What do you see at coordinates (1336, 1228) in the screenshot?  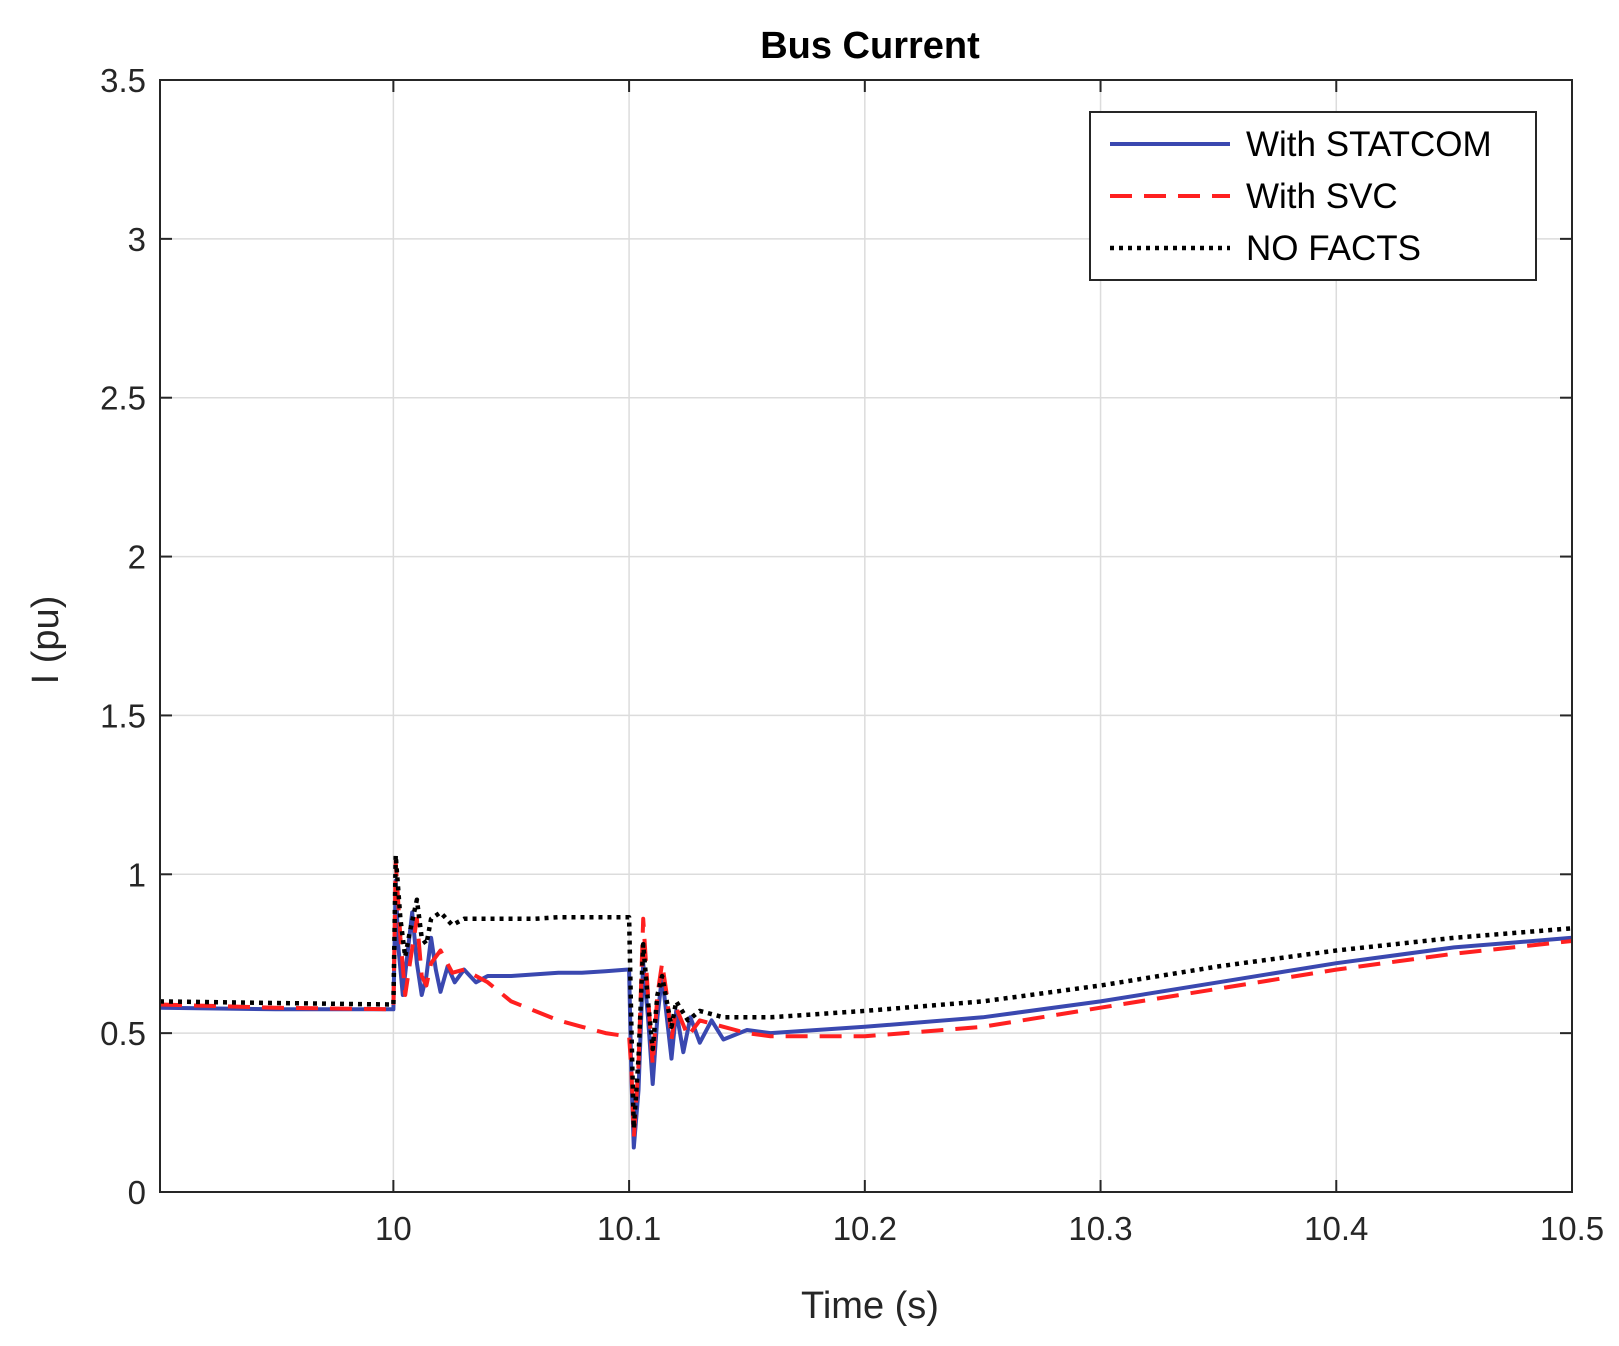 I see `x-tick-label: 10.4` at bounding box center [1336, 1228].